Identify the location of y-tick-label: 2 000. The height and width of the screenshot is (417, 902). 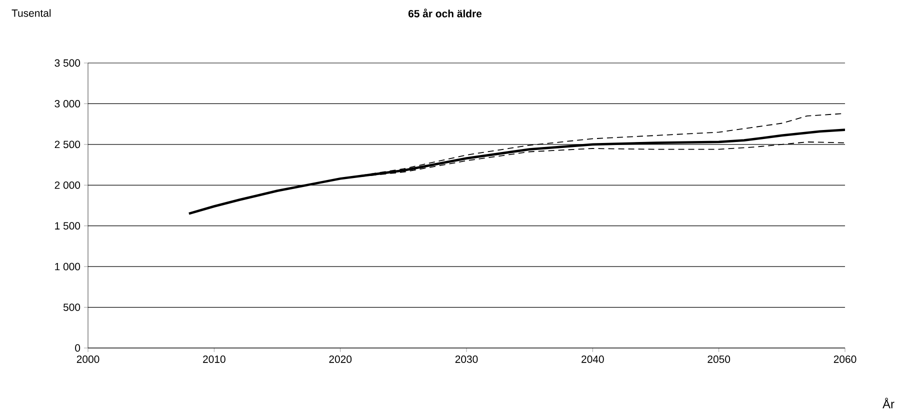
(67, 185).